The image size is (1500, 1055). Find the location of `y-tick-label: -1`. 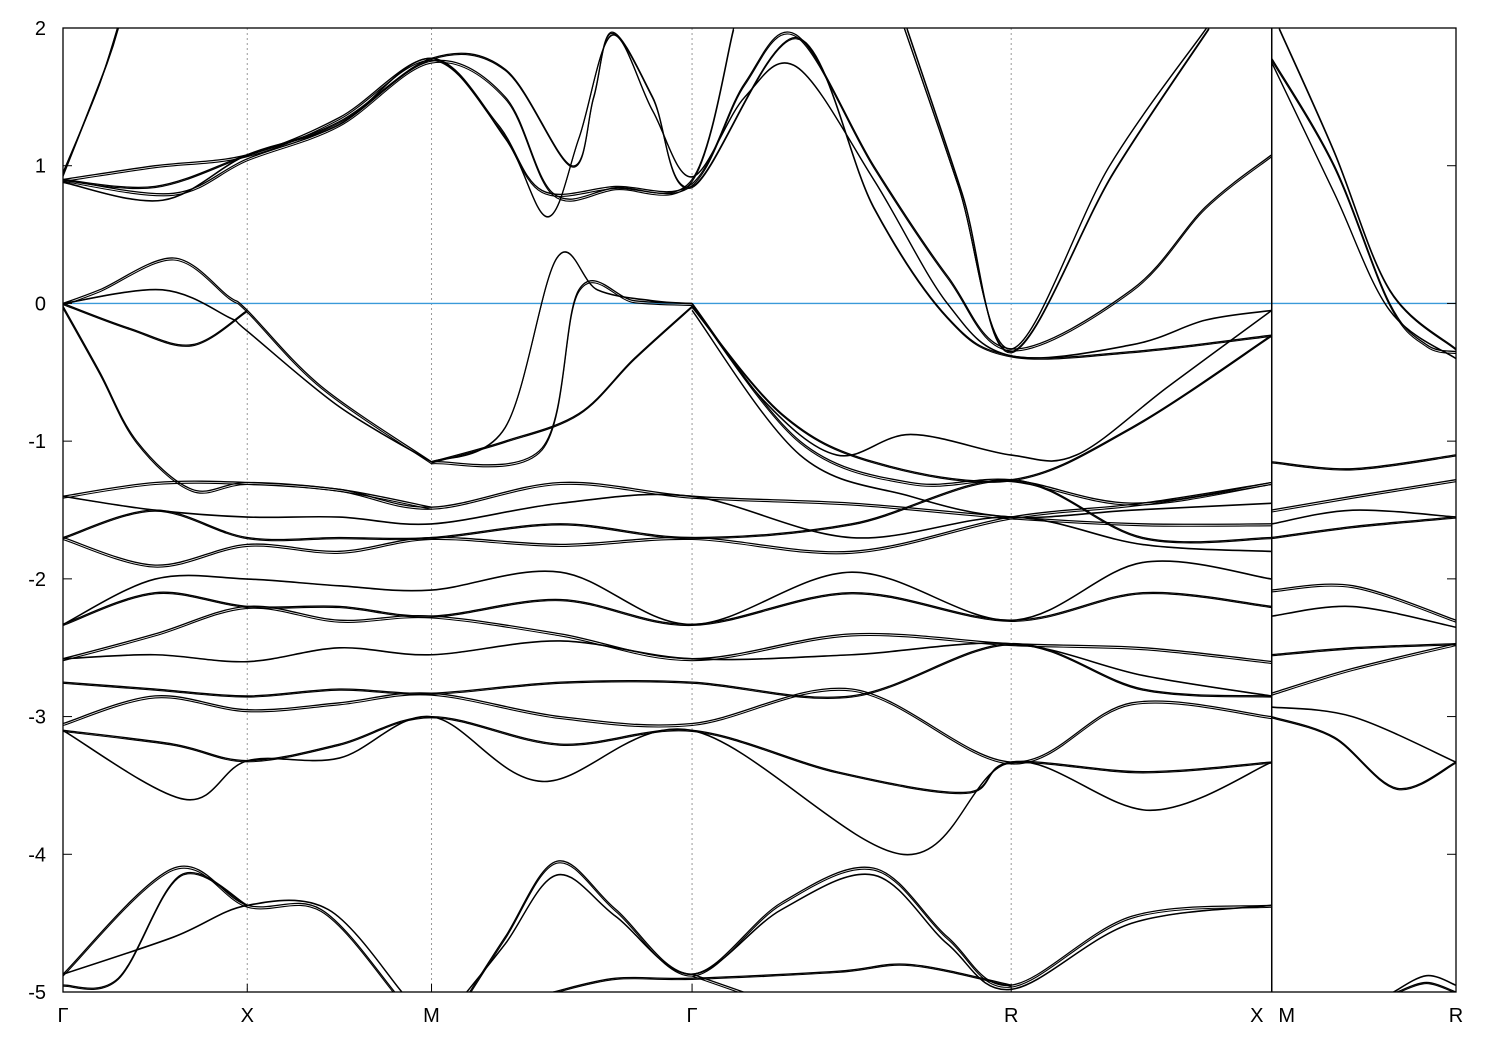

y-tick-label: -1 is located at coordinates (37, 442).